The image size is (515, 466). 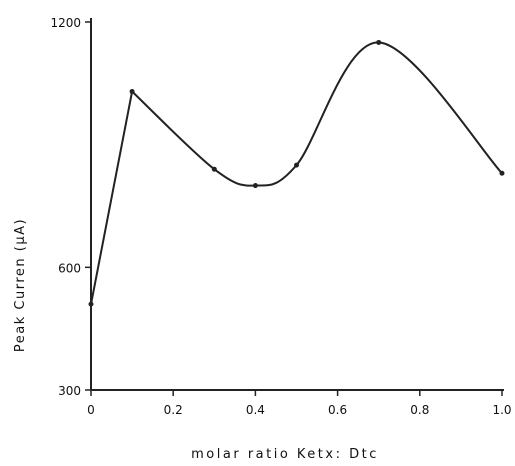 What do you see at coordinates (69, 268) in the screenshot?
I see `y-tick-label: 600` at bounding box center [69, 268].